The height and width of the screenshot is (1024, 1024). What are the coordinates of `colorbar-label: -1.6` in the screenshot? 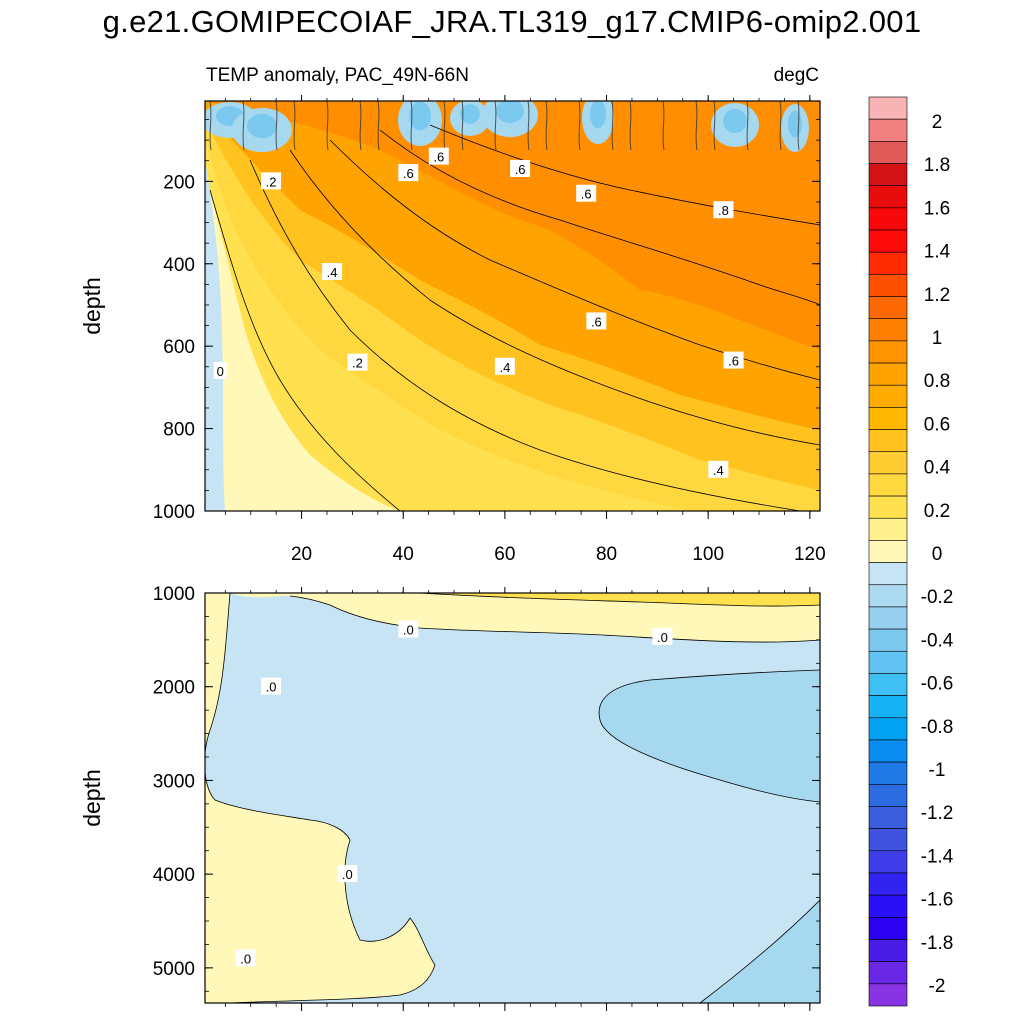 It's located at (937, 900).